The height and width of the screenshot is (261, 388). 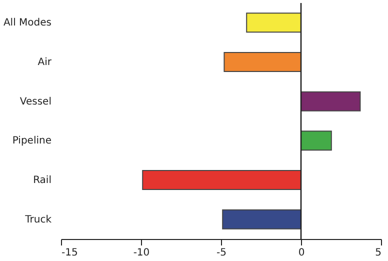 I want to click on y-tick-label: Truck, so click(x=38, y=220).